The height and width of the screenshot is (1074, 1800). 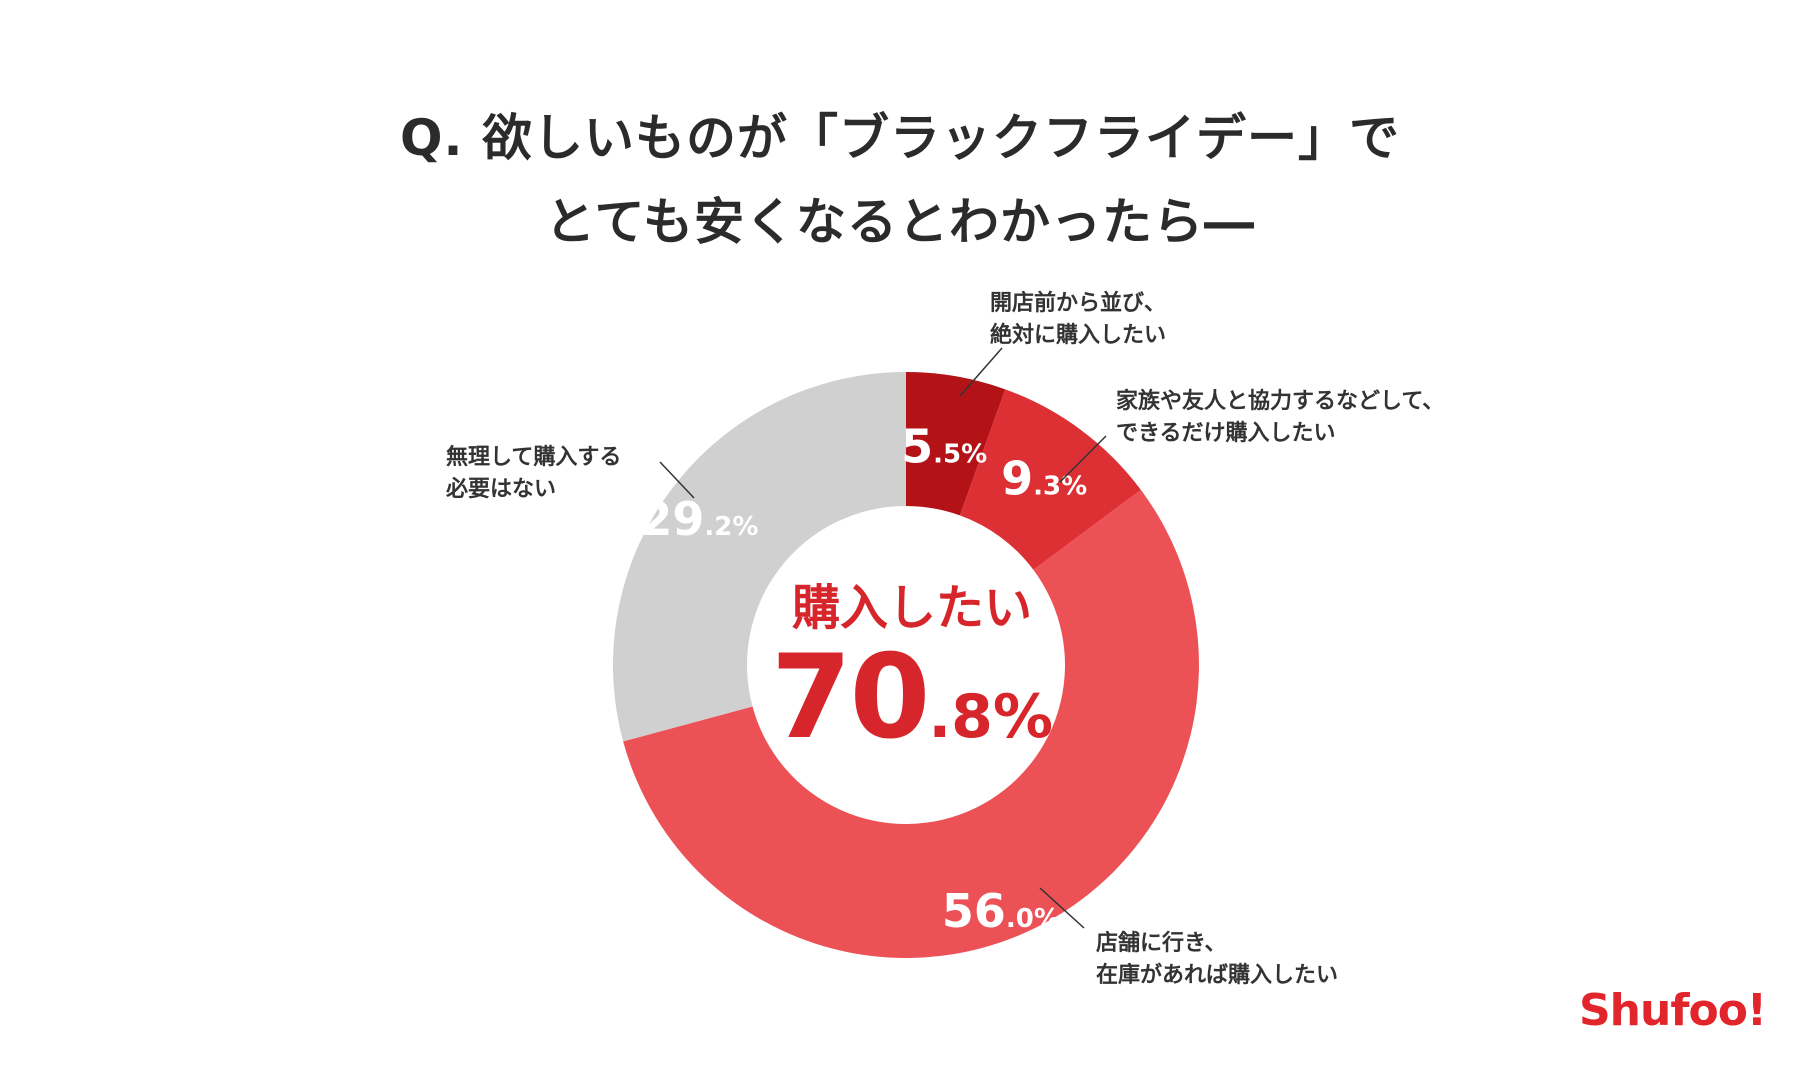 What do you see at coordinates (1161, 943) in the screenshot?
I see `category-label-2-line1: 店舗に行き、` at bounding box center [1161, 943].